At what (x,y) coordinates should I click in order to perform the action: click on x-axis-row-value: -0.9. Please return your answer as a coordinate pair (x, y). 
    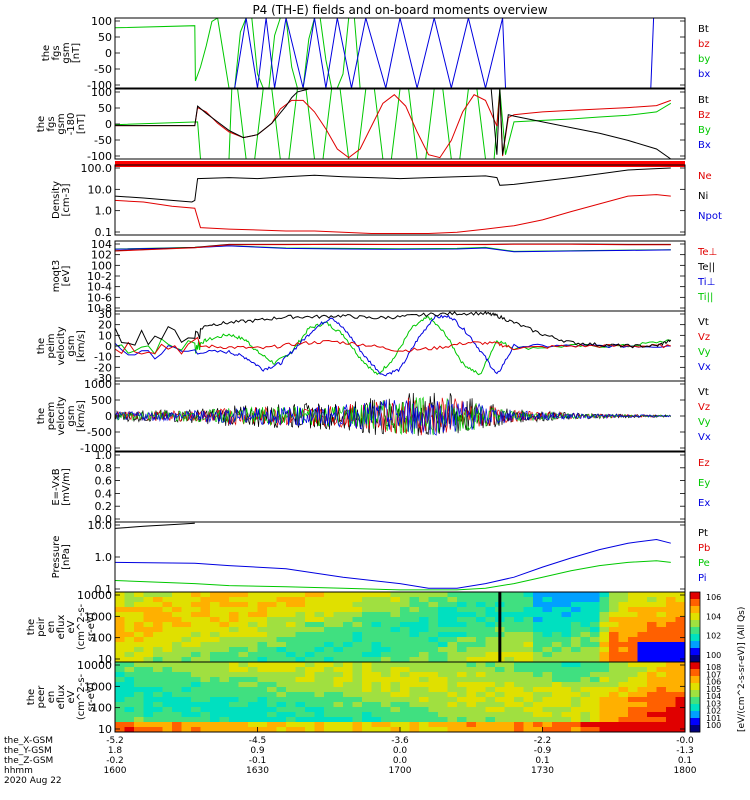
    Looking at the image, I should click on (543, 751).